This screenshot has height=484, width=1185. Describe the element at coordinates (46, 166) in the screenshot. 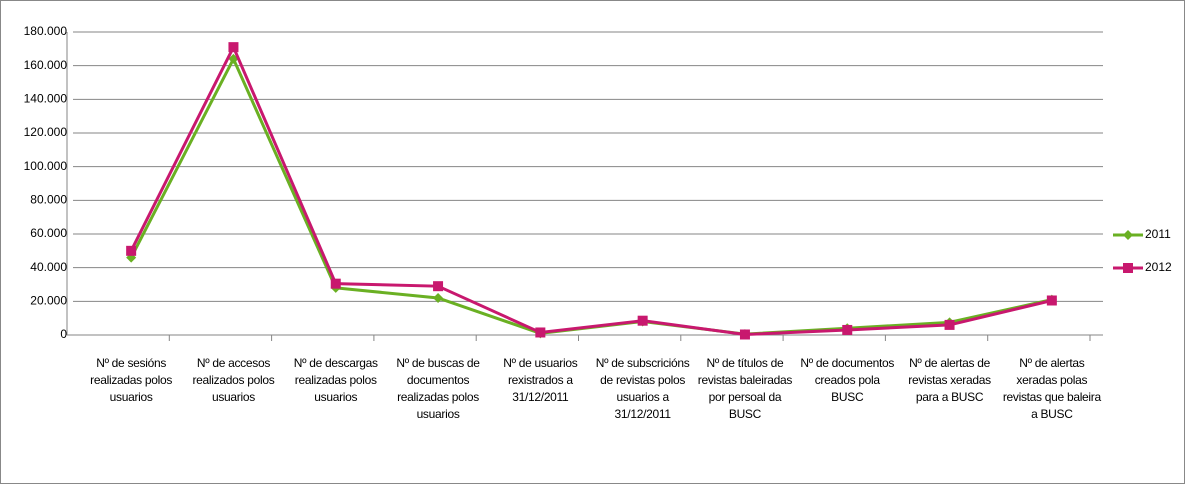

I see `y-tick-label: 100.000` at that location.